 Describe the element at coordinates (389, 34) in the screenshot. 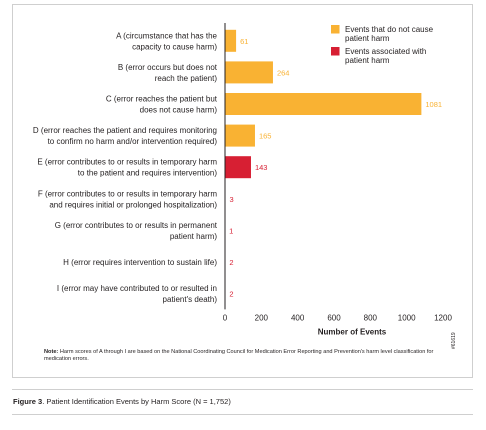

I see `legend-label: Events that do not cause patient harm` at that location.